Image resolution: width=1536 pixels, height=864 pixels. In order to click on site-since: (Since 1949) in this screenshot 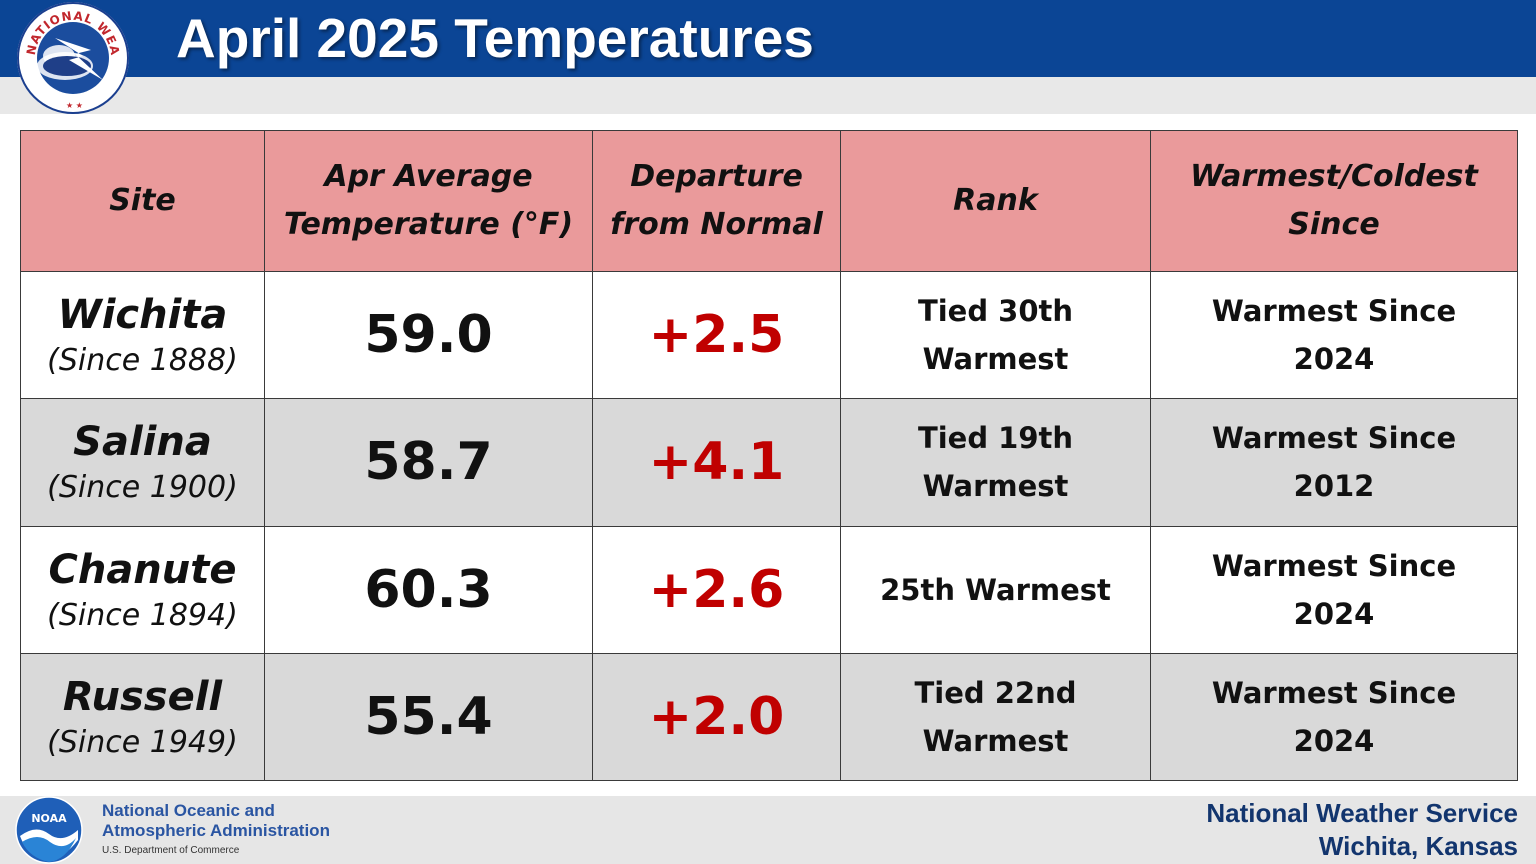, I will do `click(142, 742)`.